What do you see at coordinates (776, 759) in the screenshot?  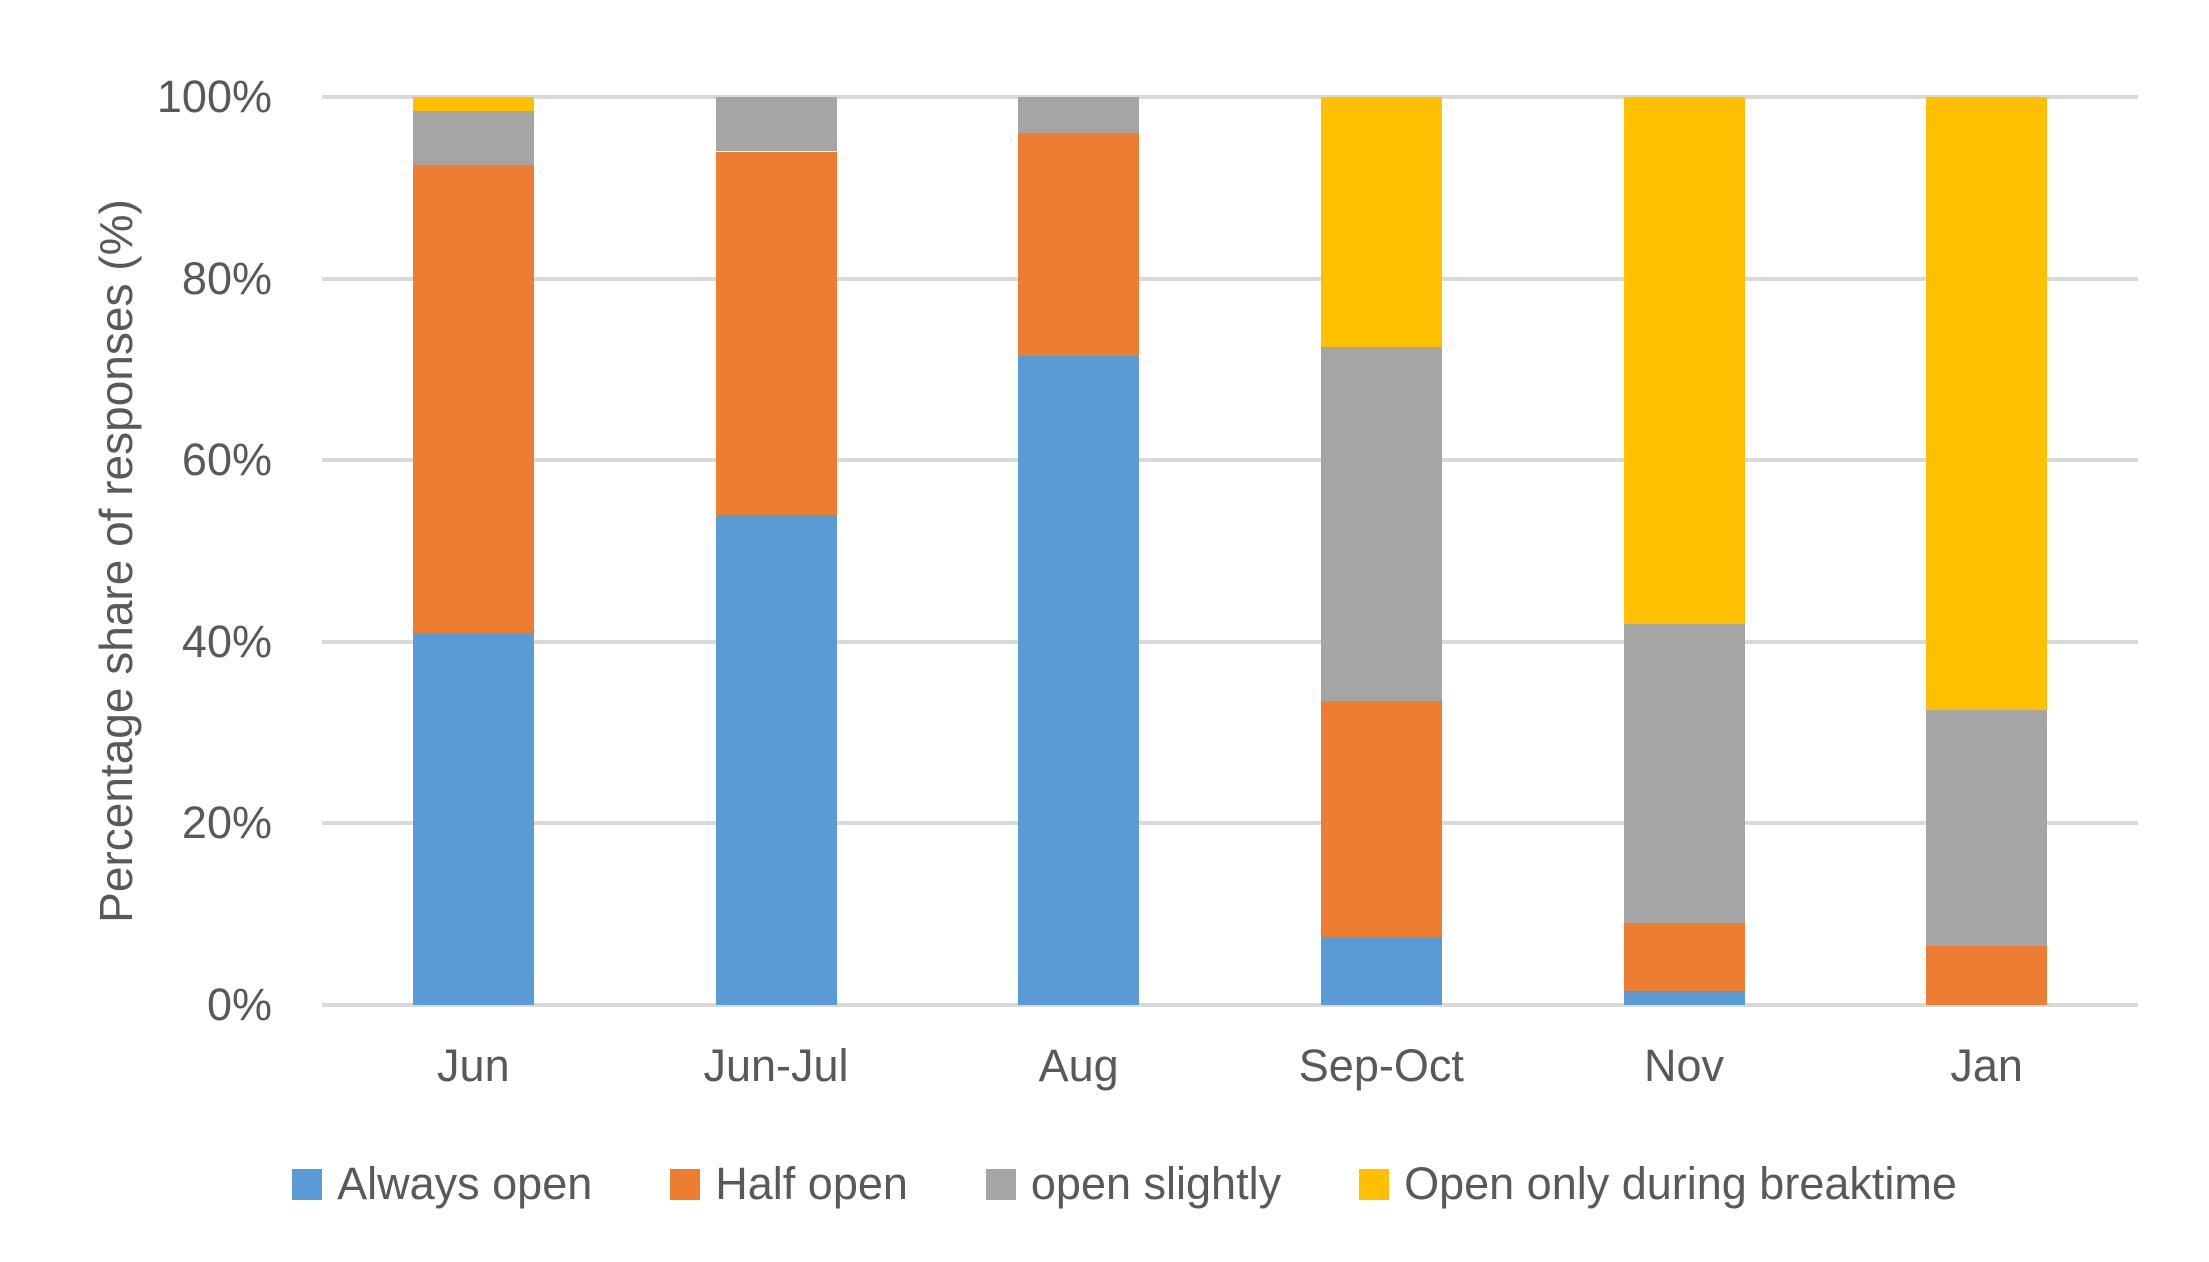 I see `bar-segment-Jun-Jul-always-open` at bounding box center [776, 759].